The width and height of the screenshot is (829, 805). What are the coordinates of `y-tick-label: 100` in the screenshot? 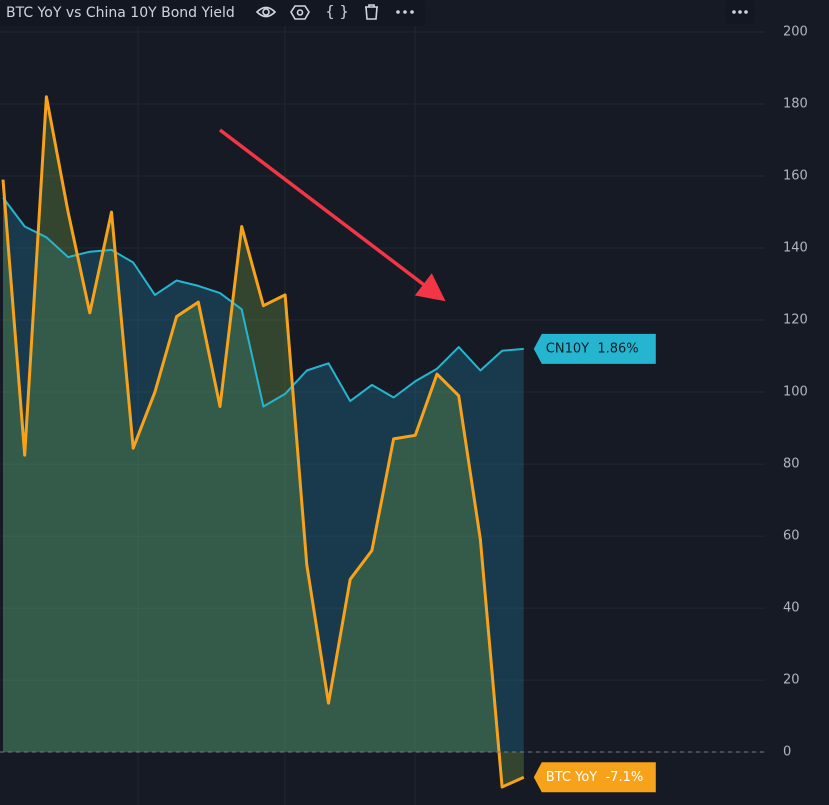 It's located at (795, 392).